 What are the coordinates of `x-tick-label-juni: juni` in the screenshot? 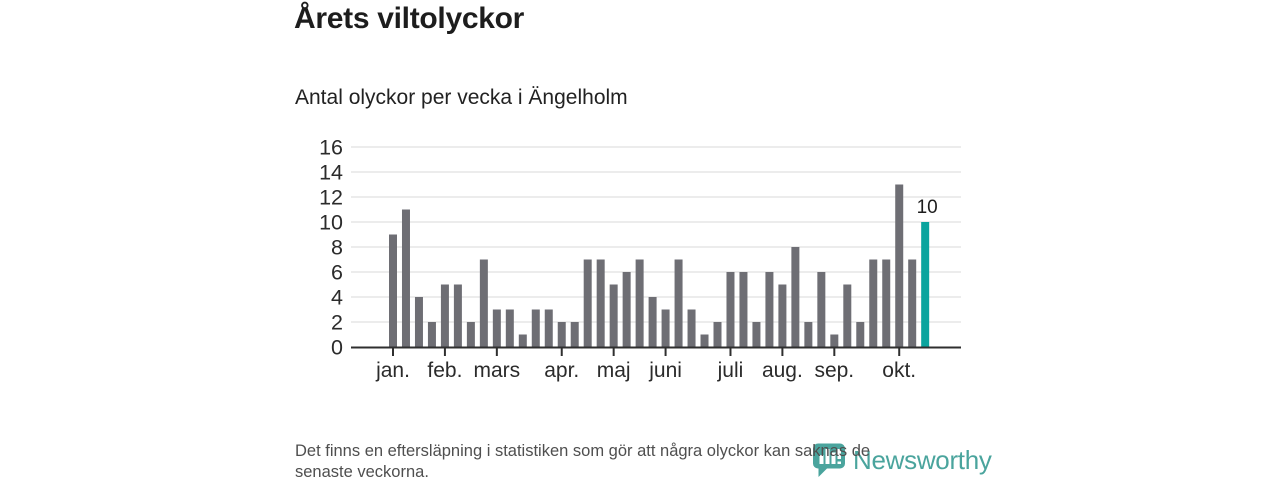 It's located at (665, 370).